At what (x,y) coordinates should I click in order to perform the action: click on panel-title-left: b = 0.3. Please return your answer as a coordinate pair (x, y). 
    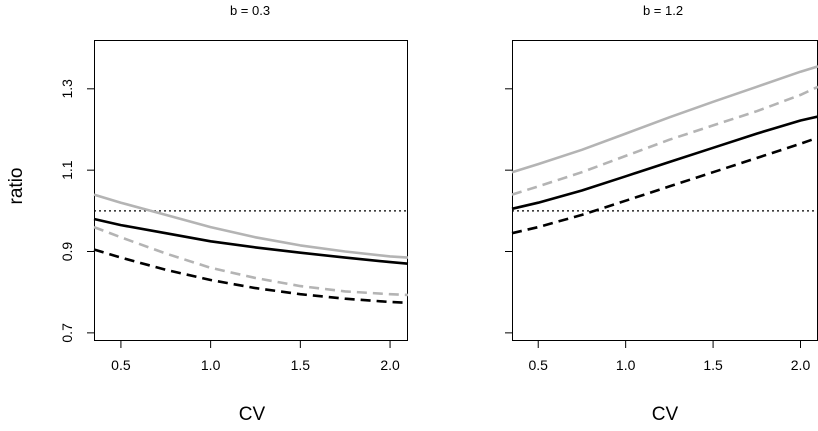
    Looking at the image, I should click on (250, 10).